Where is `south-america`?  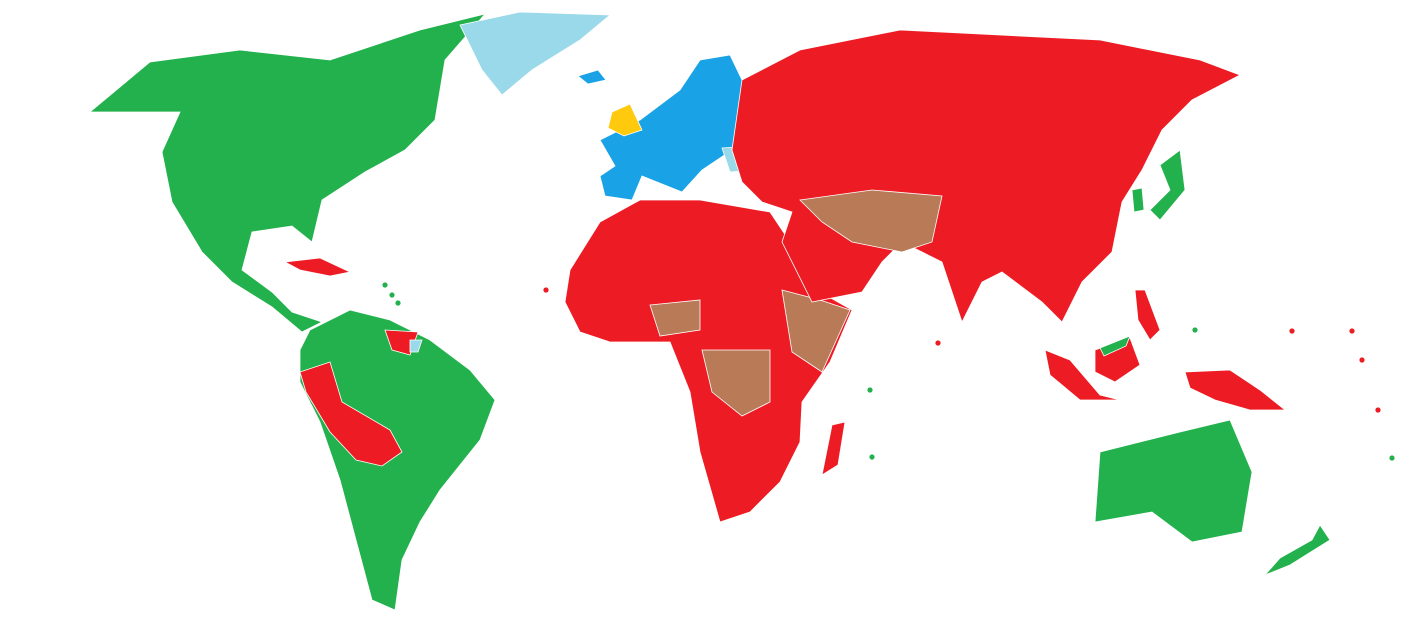
south-america is located at coordinates (397, 460).